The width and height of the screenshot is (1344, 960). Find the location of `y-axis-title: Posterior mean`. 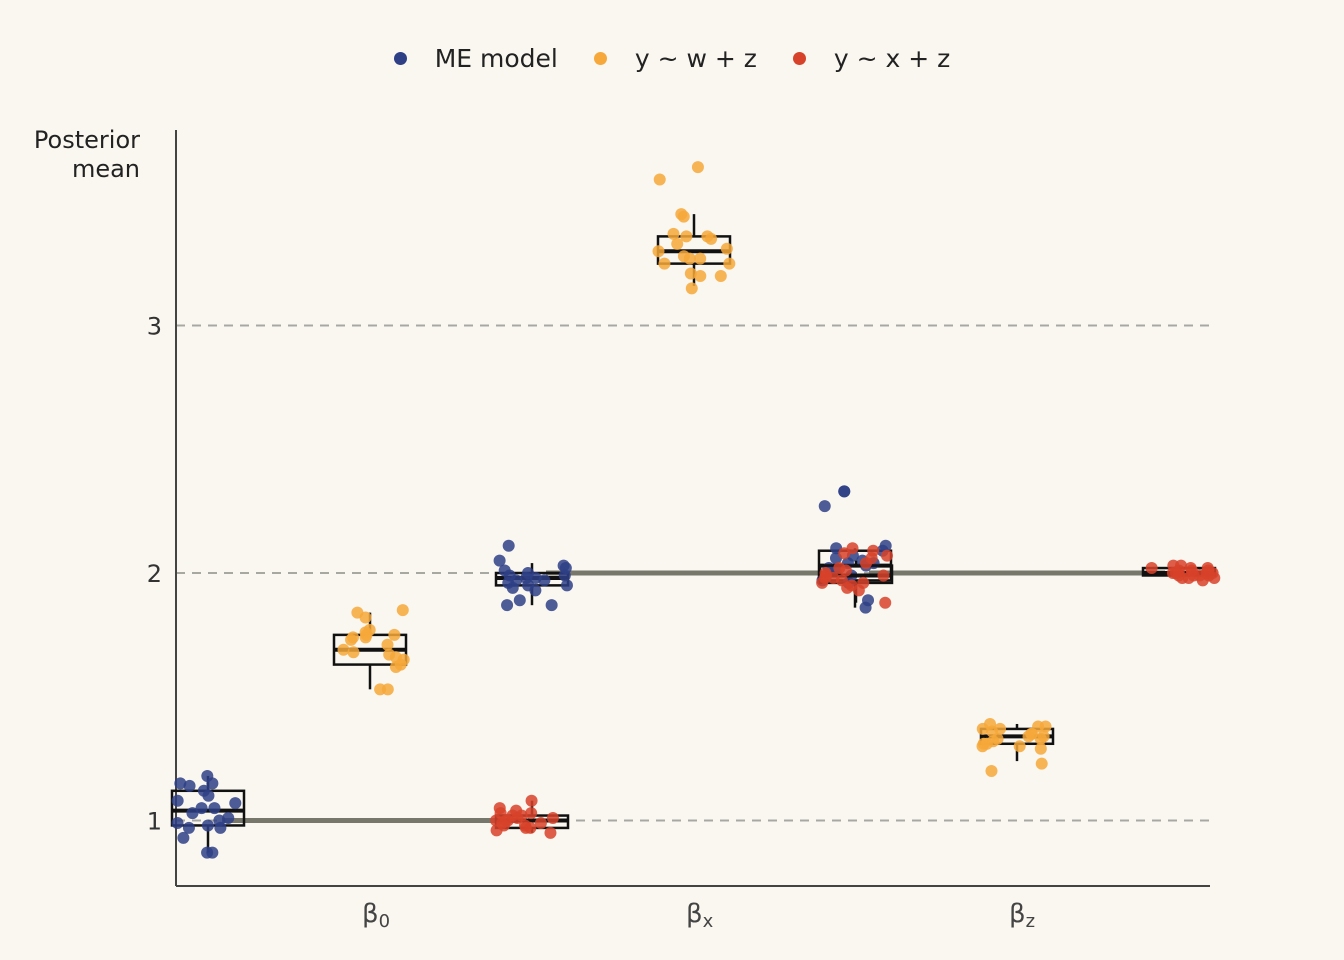

y-axis-title: Posterior mean is located at coordinates (80, 155).